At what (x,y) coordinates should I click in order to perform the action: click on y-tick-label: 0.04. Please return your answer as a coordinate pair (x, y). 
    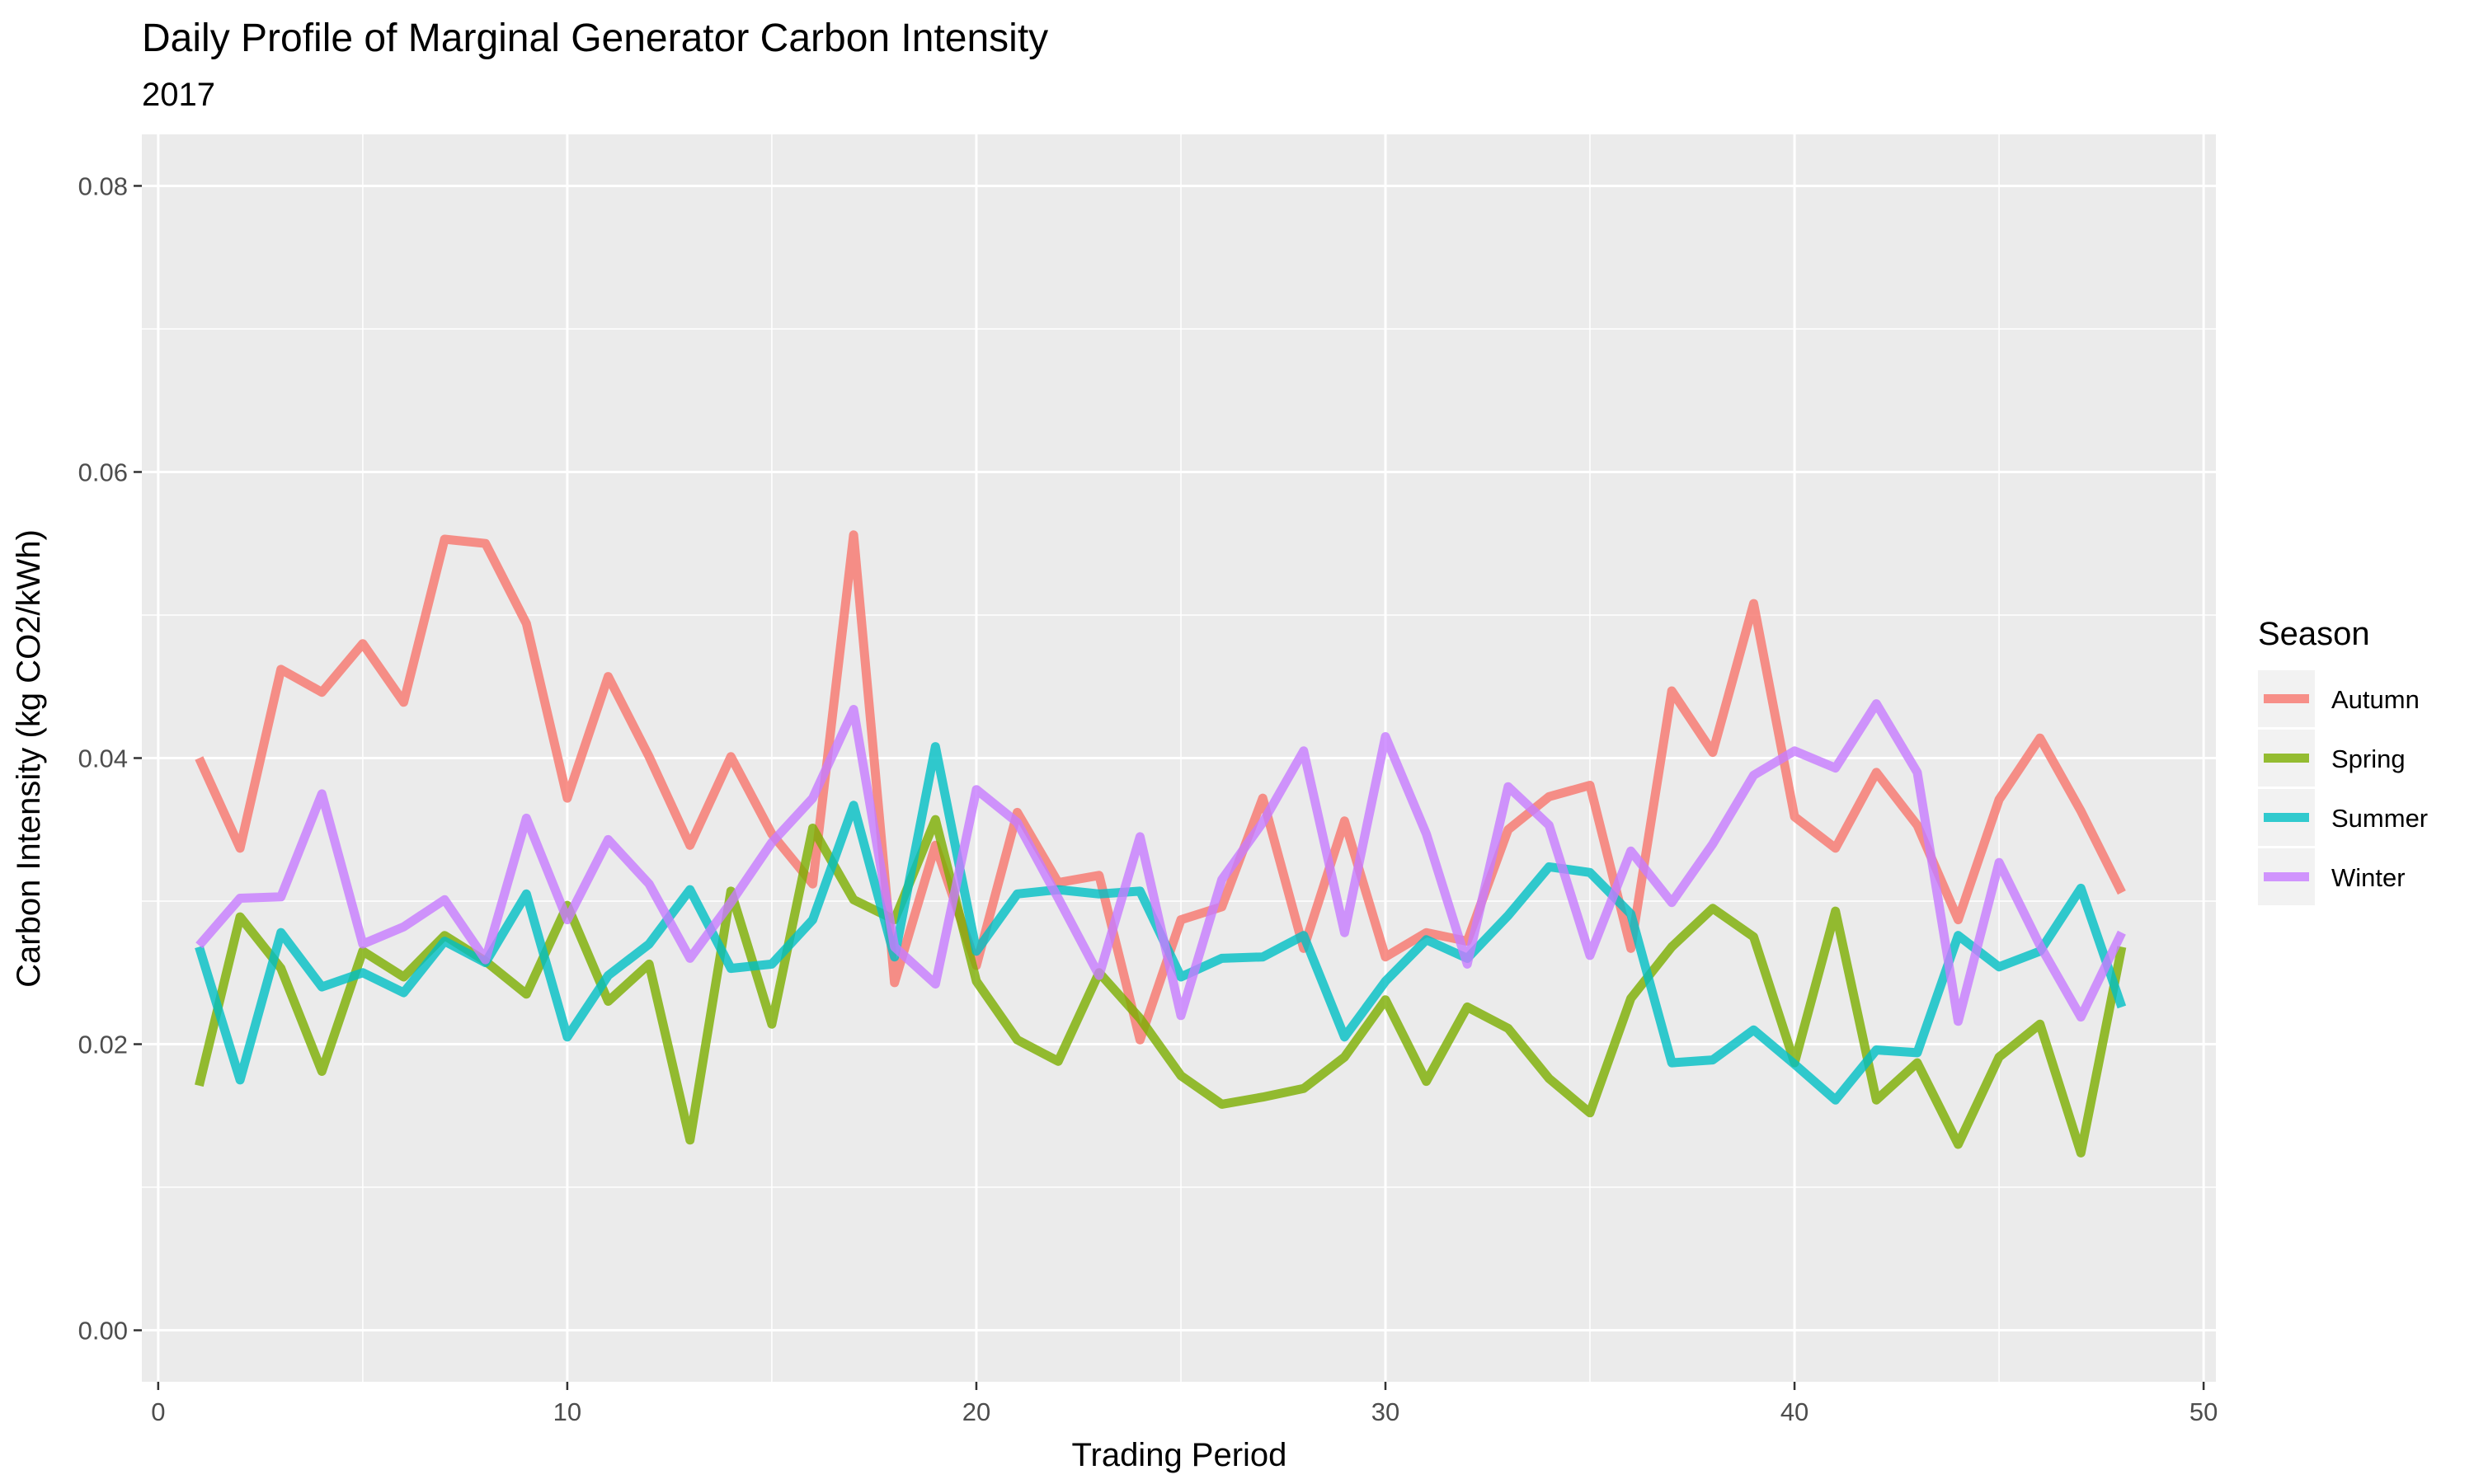
    Looking at the image, I should click on (103, 758).